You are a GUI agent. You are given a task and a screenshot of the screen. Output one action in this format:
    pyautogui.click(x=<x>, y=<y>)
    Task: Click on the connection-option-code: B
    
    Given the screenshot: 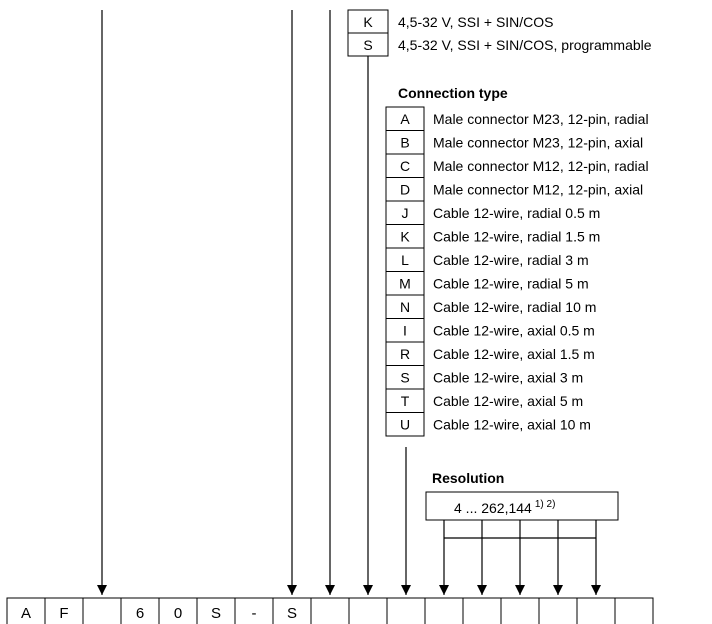 What is the action you would take?
    pyautogui.click(x=404, y=143)
    